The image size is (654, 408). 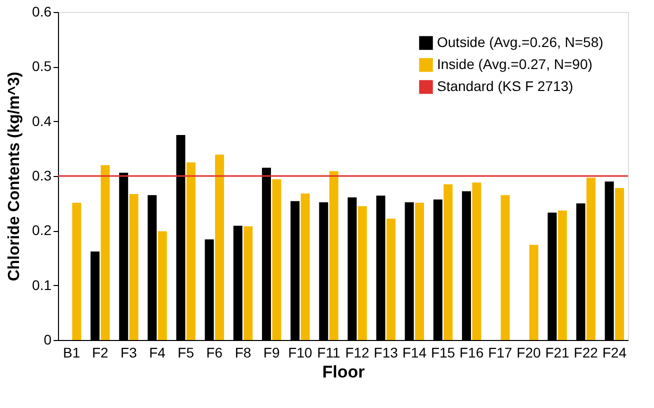 I want to click on x-tick-label: F10, so click(x=300, y=352).